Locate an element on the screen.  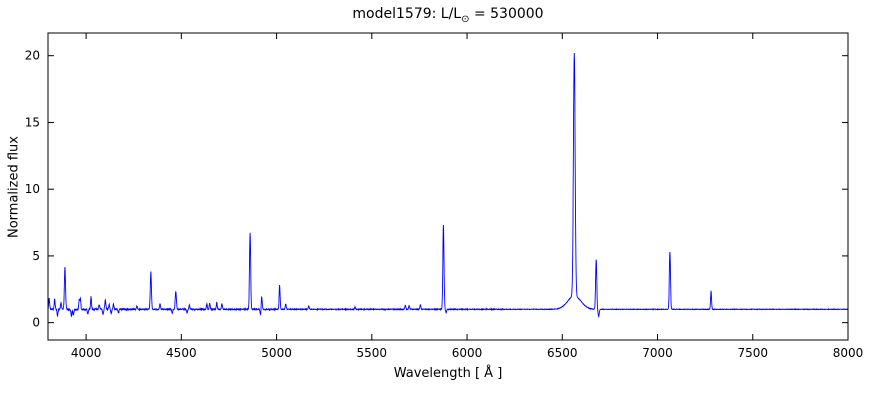
x-axis-label: Wavelength [ Å ] is located at coordinates (448, 373).